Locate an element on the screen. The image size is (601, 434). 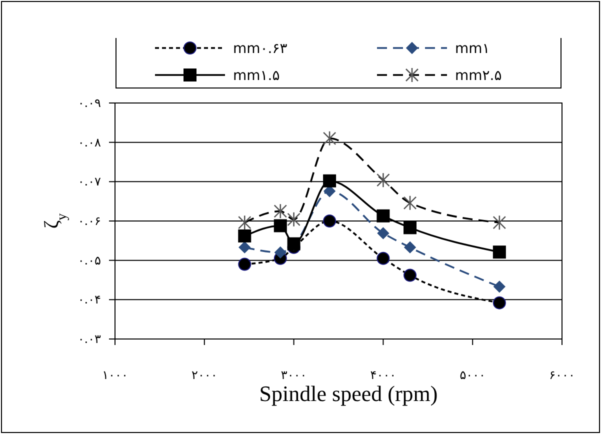
legend-label: mm۱.۵ is located at coordinates (256, 76).